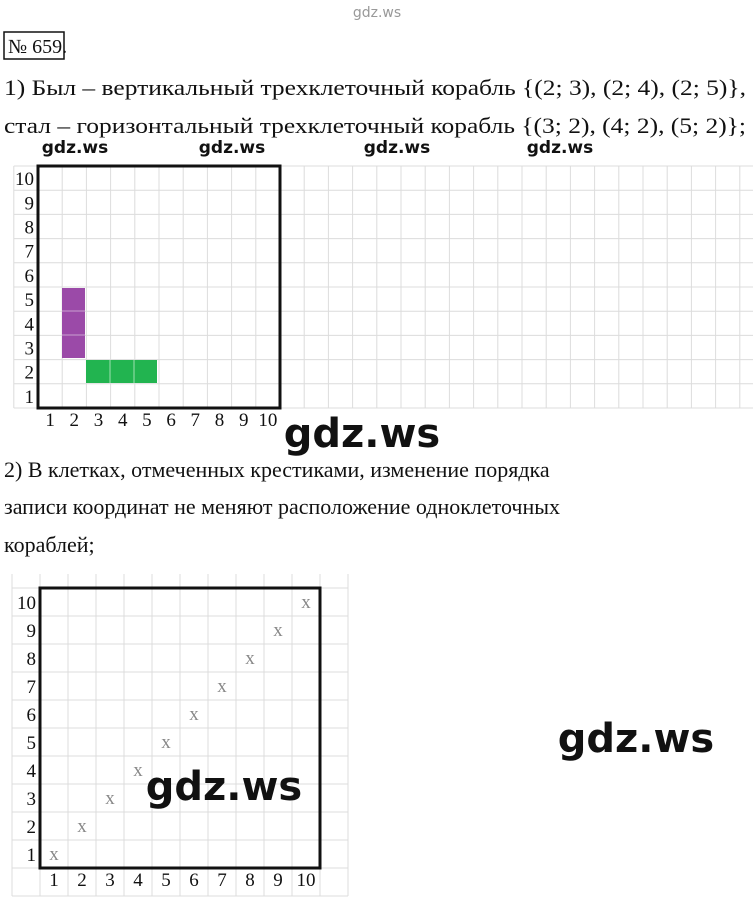 The image size is (753, 910). What do you see at coordinates (109, 335) in the screenshot?
I see `ships` at bounding box center [109, 335].